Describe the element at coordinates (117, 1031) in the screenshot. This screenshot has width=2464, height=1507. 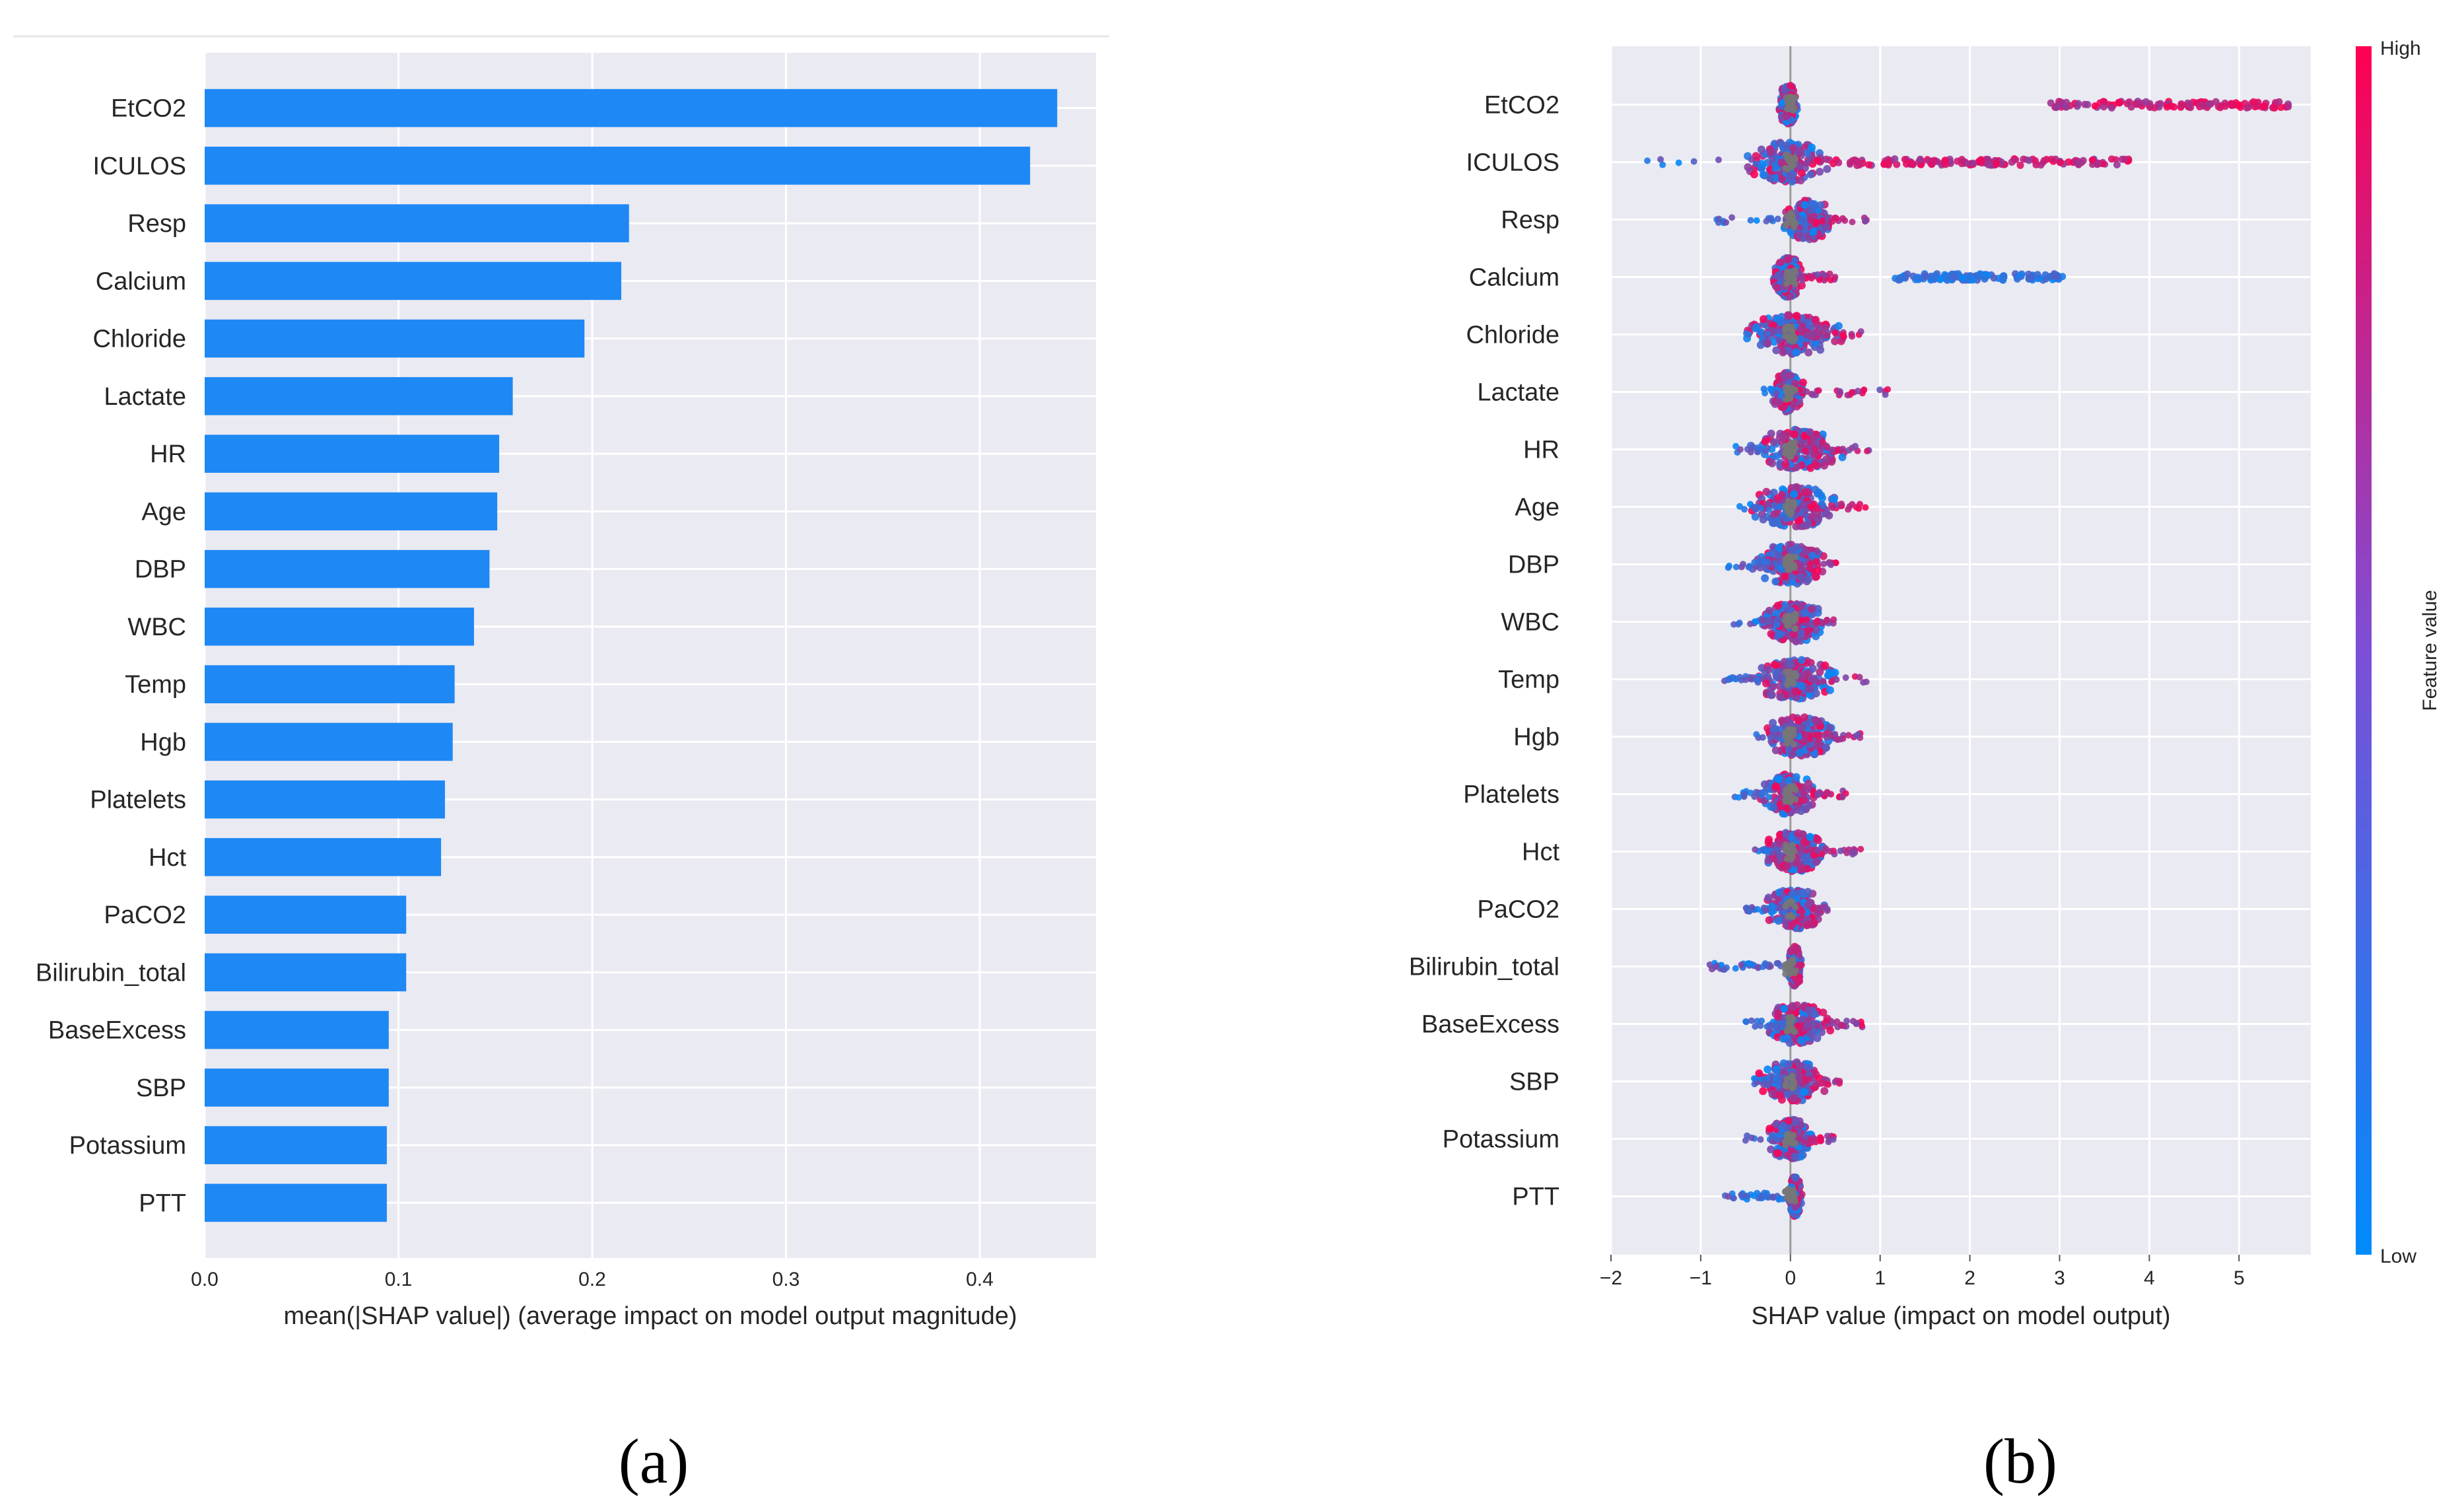
I see `y-tick-label: BaseExcess` at that location.